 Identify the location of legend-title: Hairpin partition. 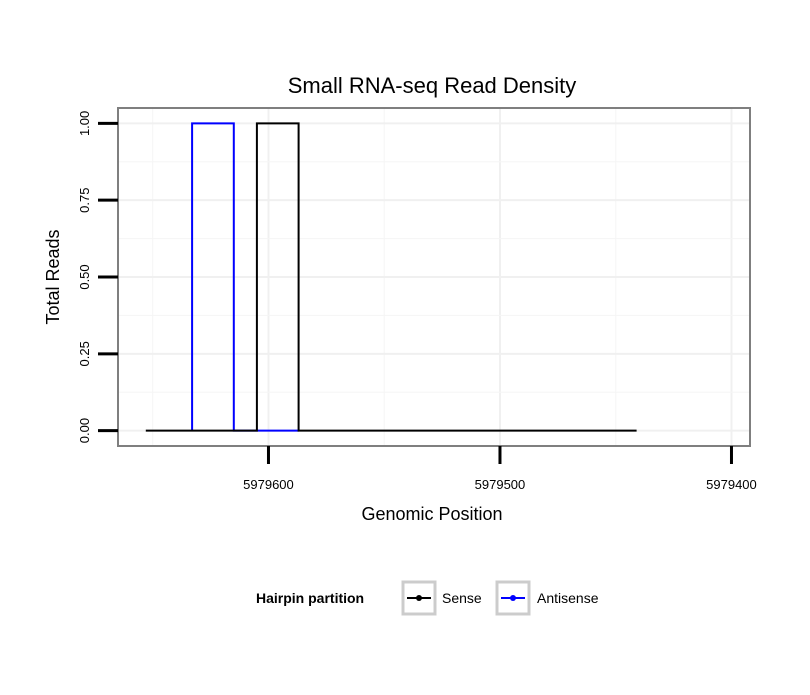
(310, 598).